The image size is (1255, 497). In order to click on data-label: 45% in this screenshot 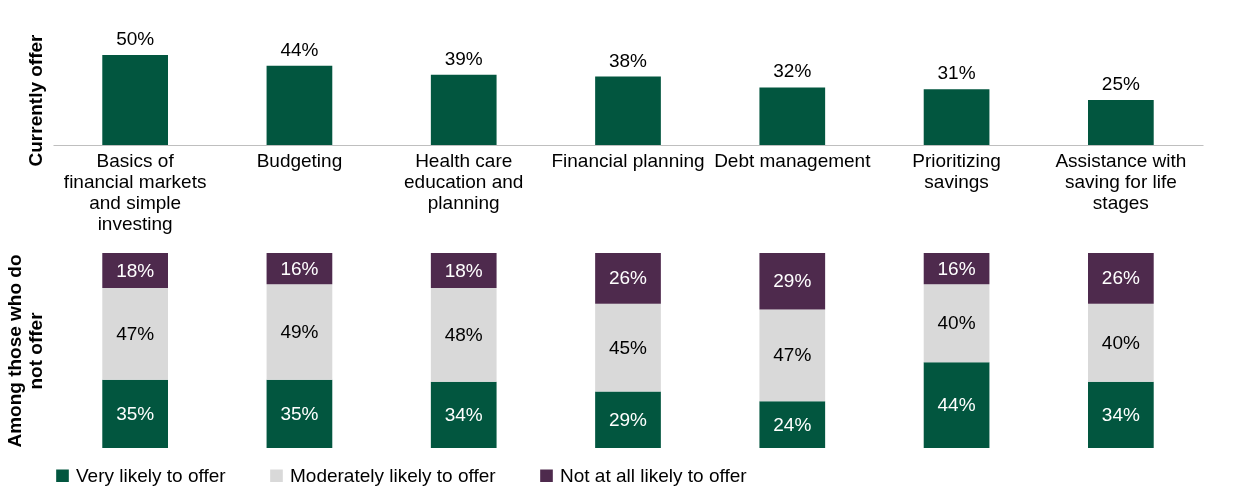, I will do `click(628, 347)`.